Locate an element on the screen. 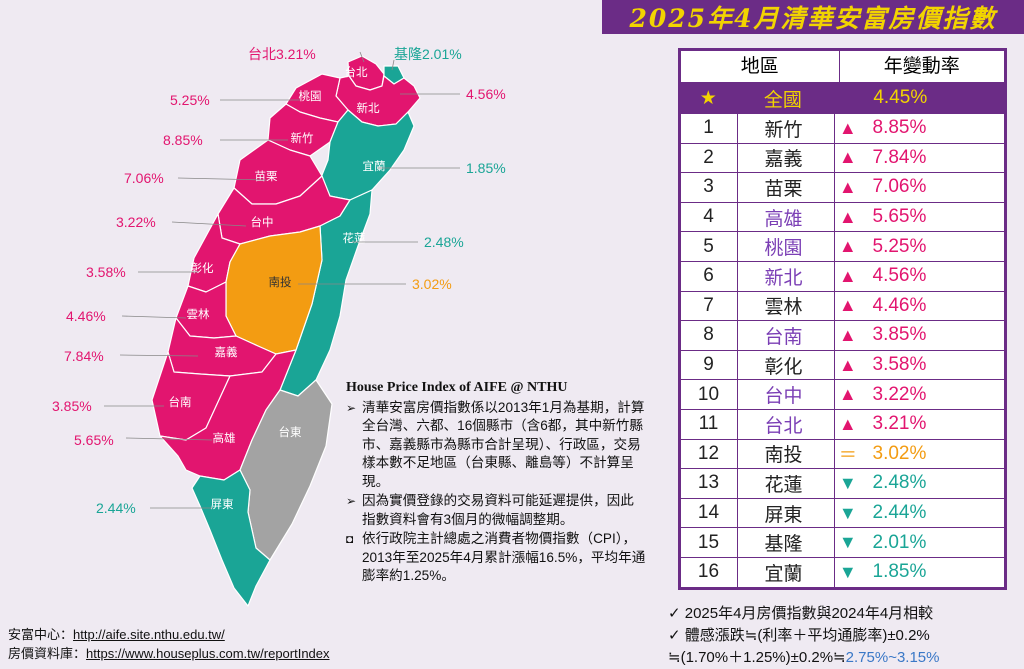  rate-cell: 7.06% is located at coordinates (899, 187).